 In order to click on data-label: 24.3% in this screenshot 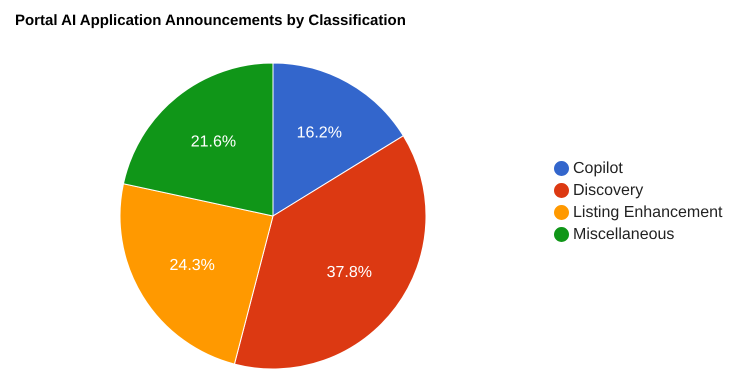, I will do `click(192, 265)`.